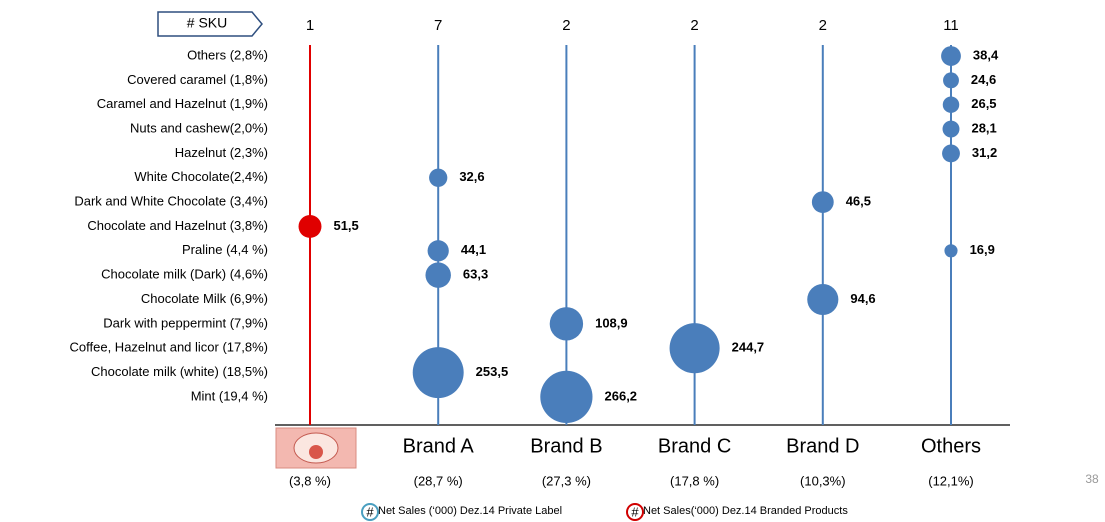 The height and width of the screenshot is (522, 1105). Describe the element at coordinates (983, 79) in the screenshot. I see `value-label: 24,6` at that location.